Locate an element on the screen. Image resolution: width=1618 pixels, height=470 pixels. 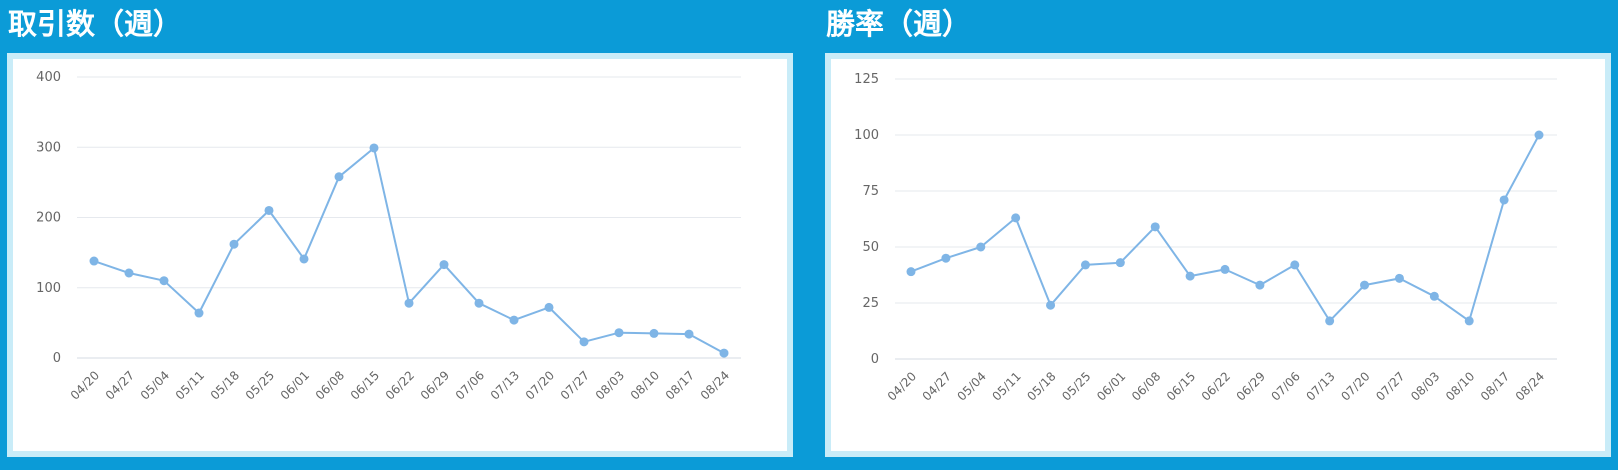
y-tick-label: 75 is located at coordinates (870, 191).